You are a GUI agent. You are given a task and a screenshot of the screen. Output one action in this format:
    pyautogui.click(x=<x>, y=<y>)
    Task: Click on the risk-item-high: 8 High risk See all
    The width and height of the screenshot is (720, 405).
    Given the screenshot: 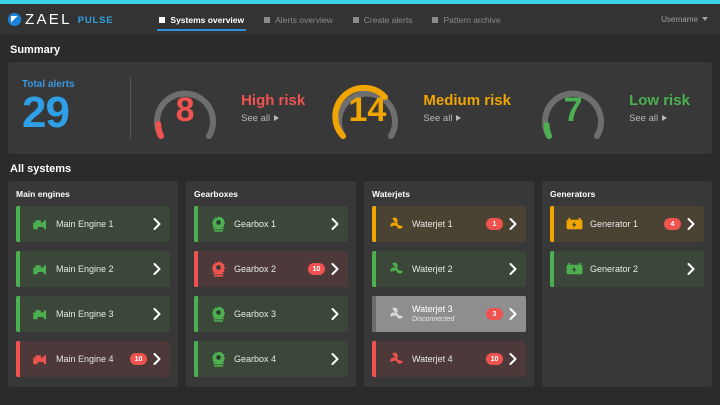 What is the action you would take?
    pyautogui.click(x=222, y=108)
    